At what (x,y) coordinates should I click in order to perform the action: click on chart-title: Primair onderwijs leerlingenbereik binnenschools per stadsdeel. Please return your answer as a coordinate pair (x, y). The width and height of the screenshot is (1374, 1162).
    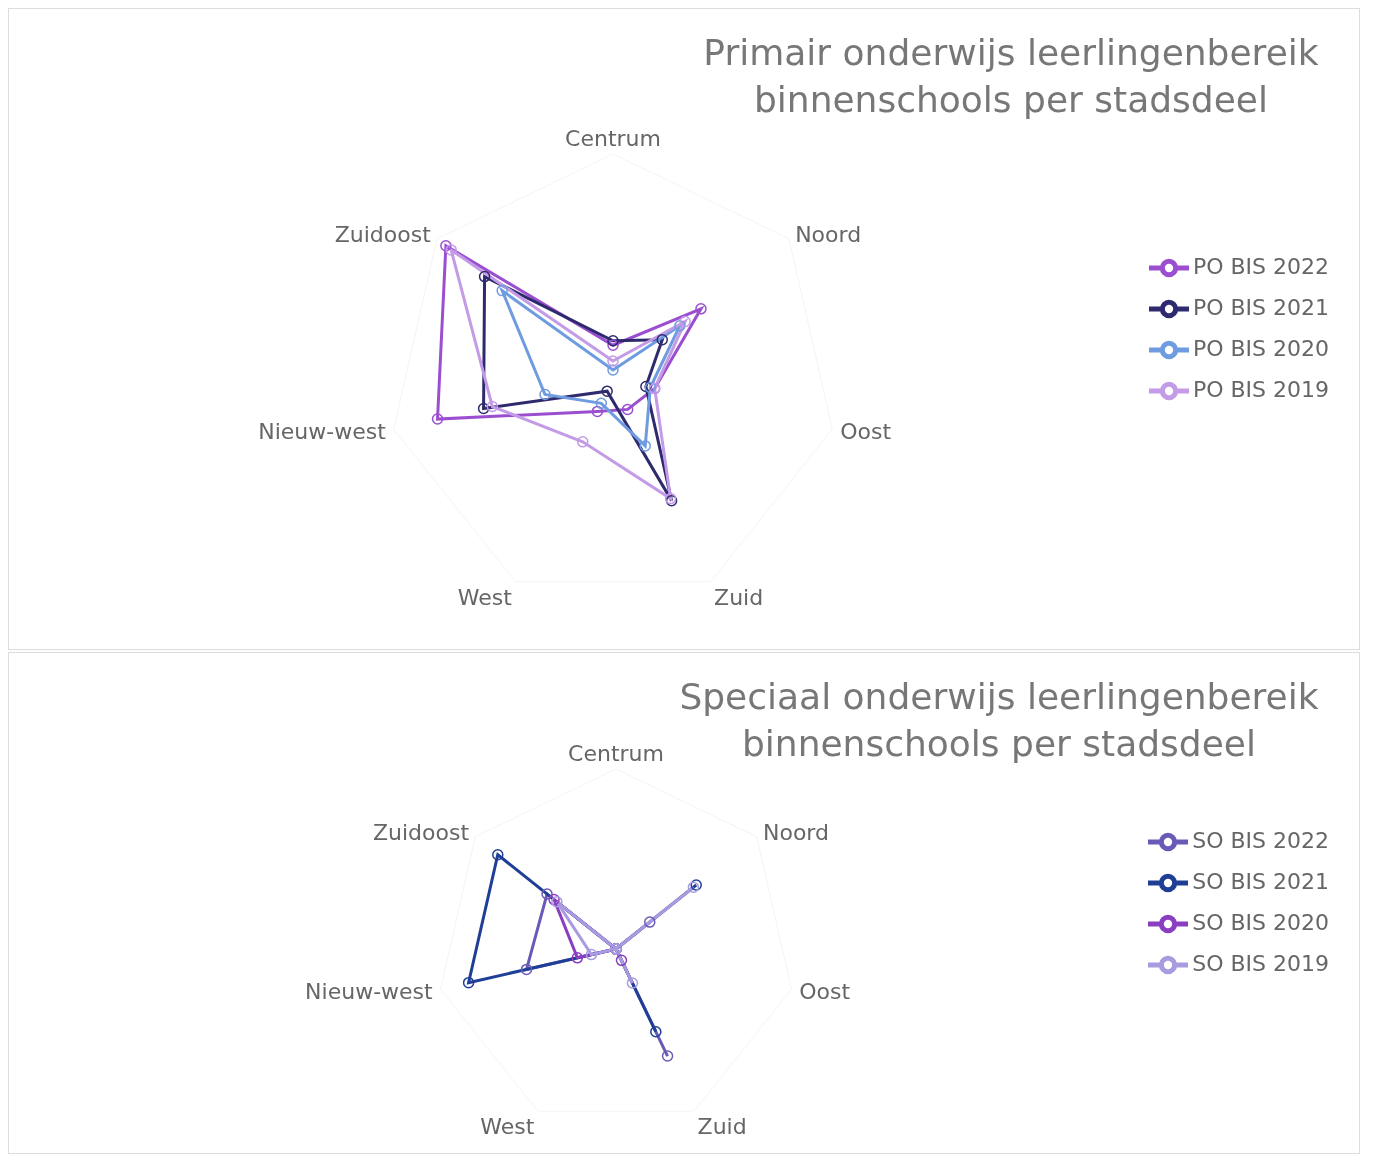
    Looking at the image, I should click on (1011, 76).